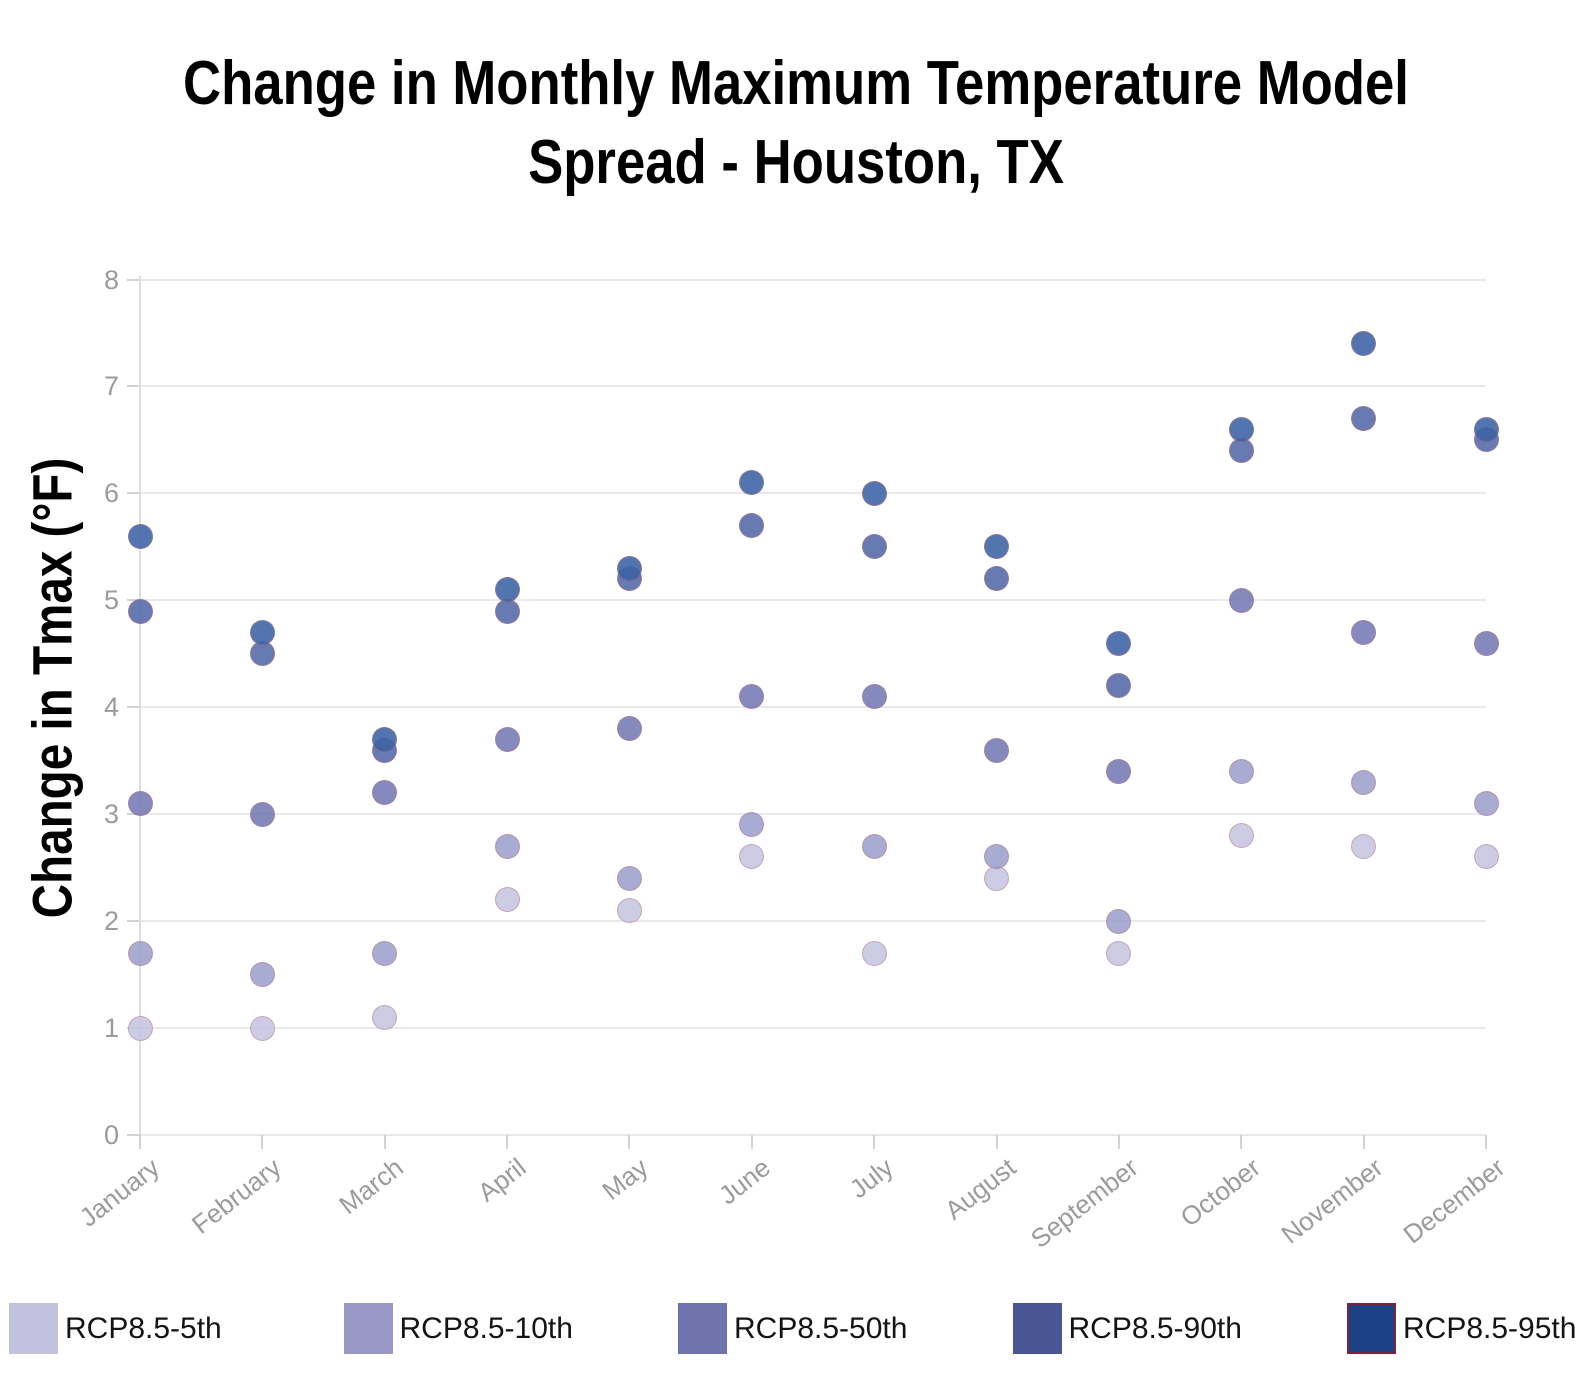 The height and width of the screenshot is (1400, 1592). I want to click on data-point-rcp8.5-5th-june, so click(752, 857).